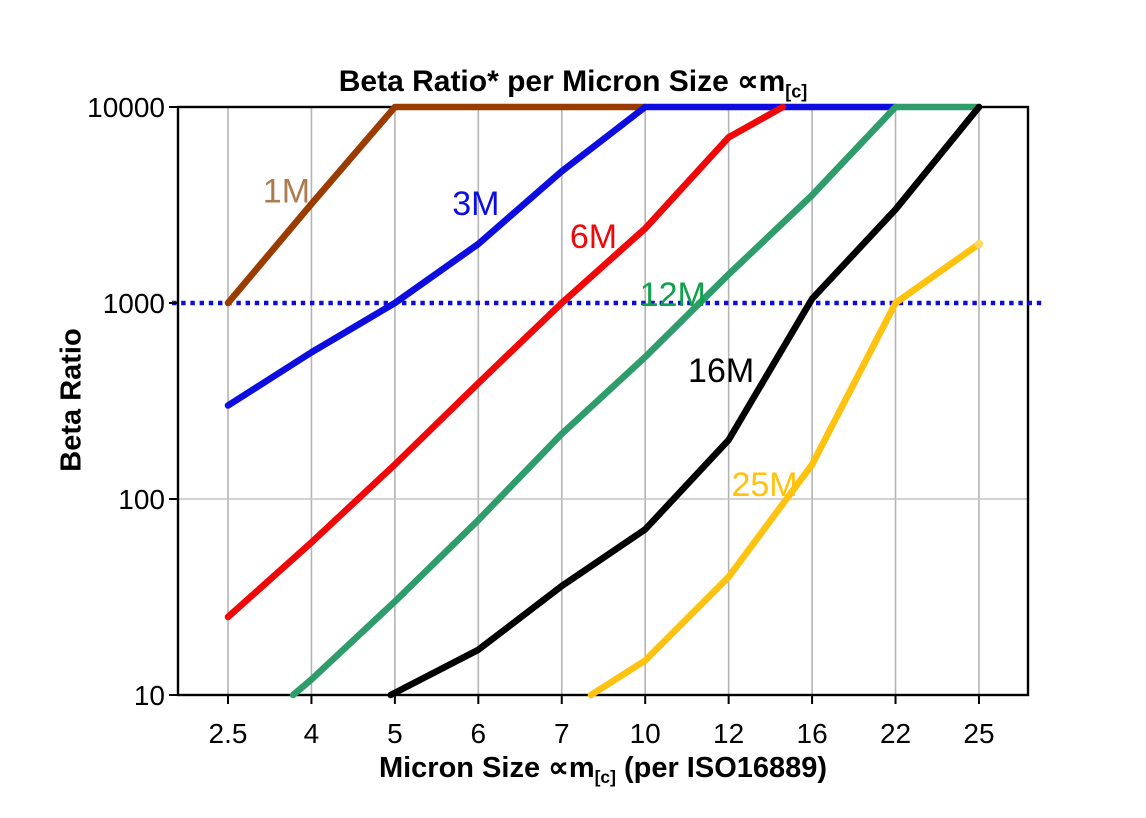 This screenshot has width=1146, height=818. What do you see at coordinates (479, 733) in the screenshot?
I see `x-tick-label-6: 6` at bounding box center [479, 733].